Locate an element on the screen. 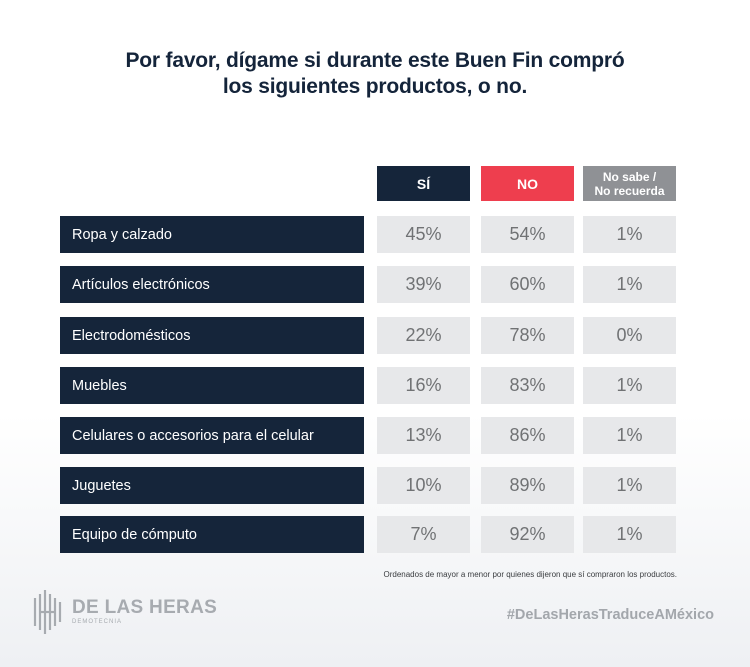  hashtag: #DeLasHerasTraduceAMéxico is located at coordinates (610, 615).